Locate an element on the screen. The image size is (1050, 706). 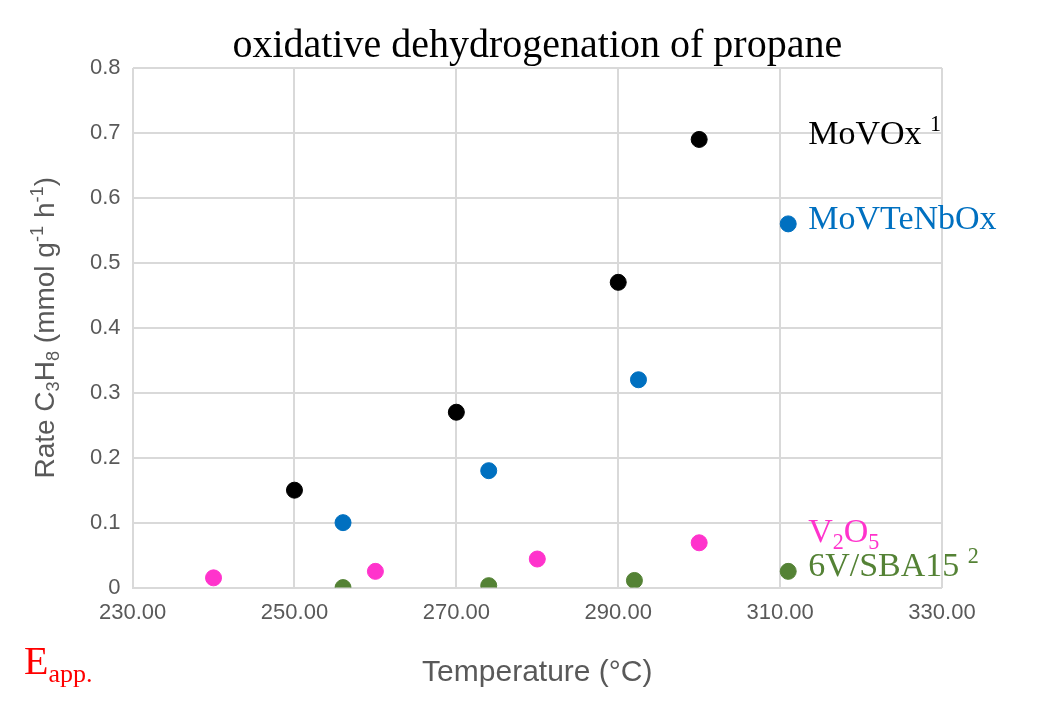
x-tick-label: 310.00 is located at coordinates (780, 611).